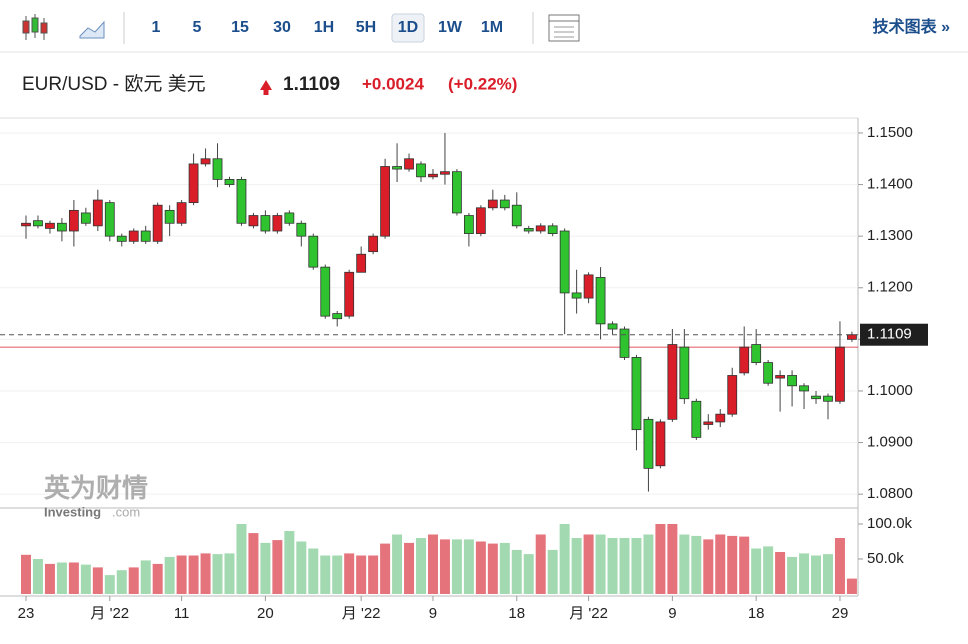 The width and height of the screenshot is (968, 644). I want to click on candle-icon, so click(35, 27).